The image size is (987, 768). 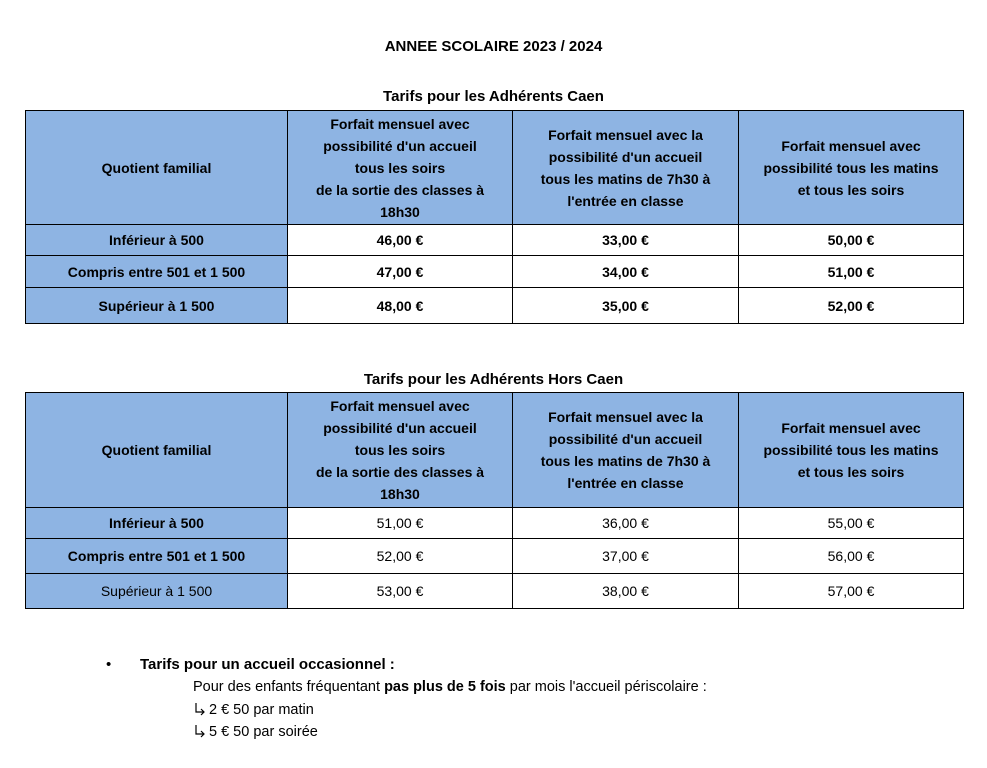 What do you see at coordinates (445, 687) in the screenshot?
I see `emphasis: pas plus de 5 fois` at bounding box center [445, 687].